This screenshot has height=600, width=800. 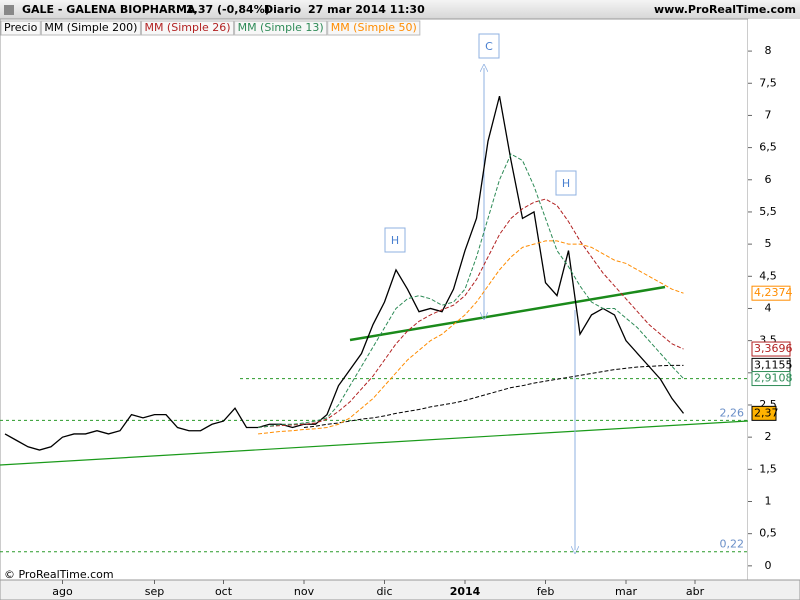 I want to click on moving-average, so click(x=493, y=396).